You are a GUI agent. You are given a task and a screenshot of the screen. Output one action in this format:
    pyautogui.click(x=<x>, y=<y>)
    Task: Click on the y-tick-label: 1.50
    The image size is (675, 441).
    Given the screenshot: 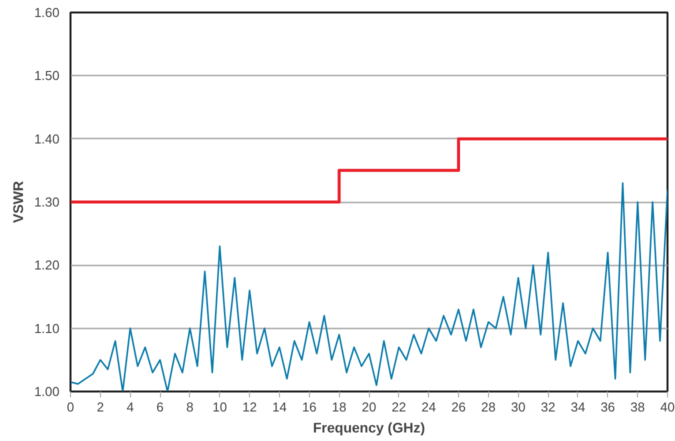 What is the action you would take?
    pyautogui.click(x=47, y=76)
    